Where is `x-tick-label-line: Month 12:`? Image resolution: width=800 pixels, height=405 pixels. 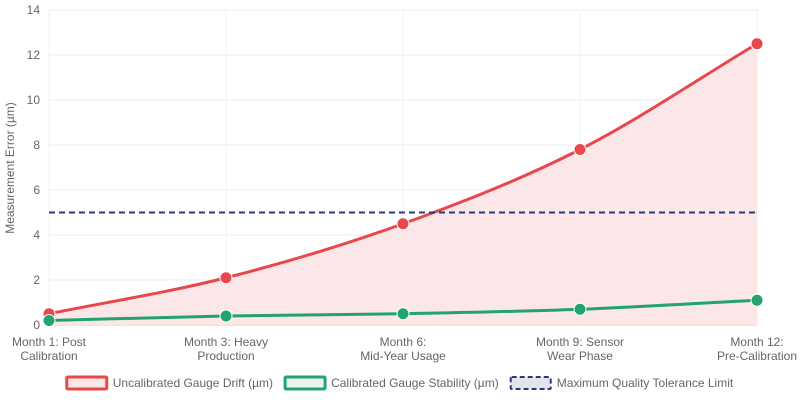
x-tick-label-line: Month 12: is located at coordinates (756, 342).